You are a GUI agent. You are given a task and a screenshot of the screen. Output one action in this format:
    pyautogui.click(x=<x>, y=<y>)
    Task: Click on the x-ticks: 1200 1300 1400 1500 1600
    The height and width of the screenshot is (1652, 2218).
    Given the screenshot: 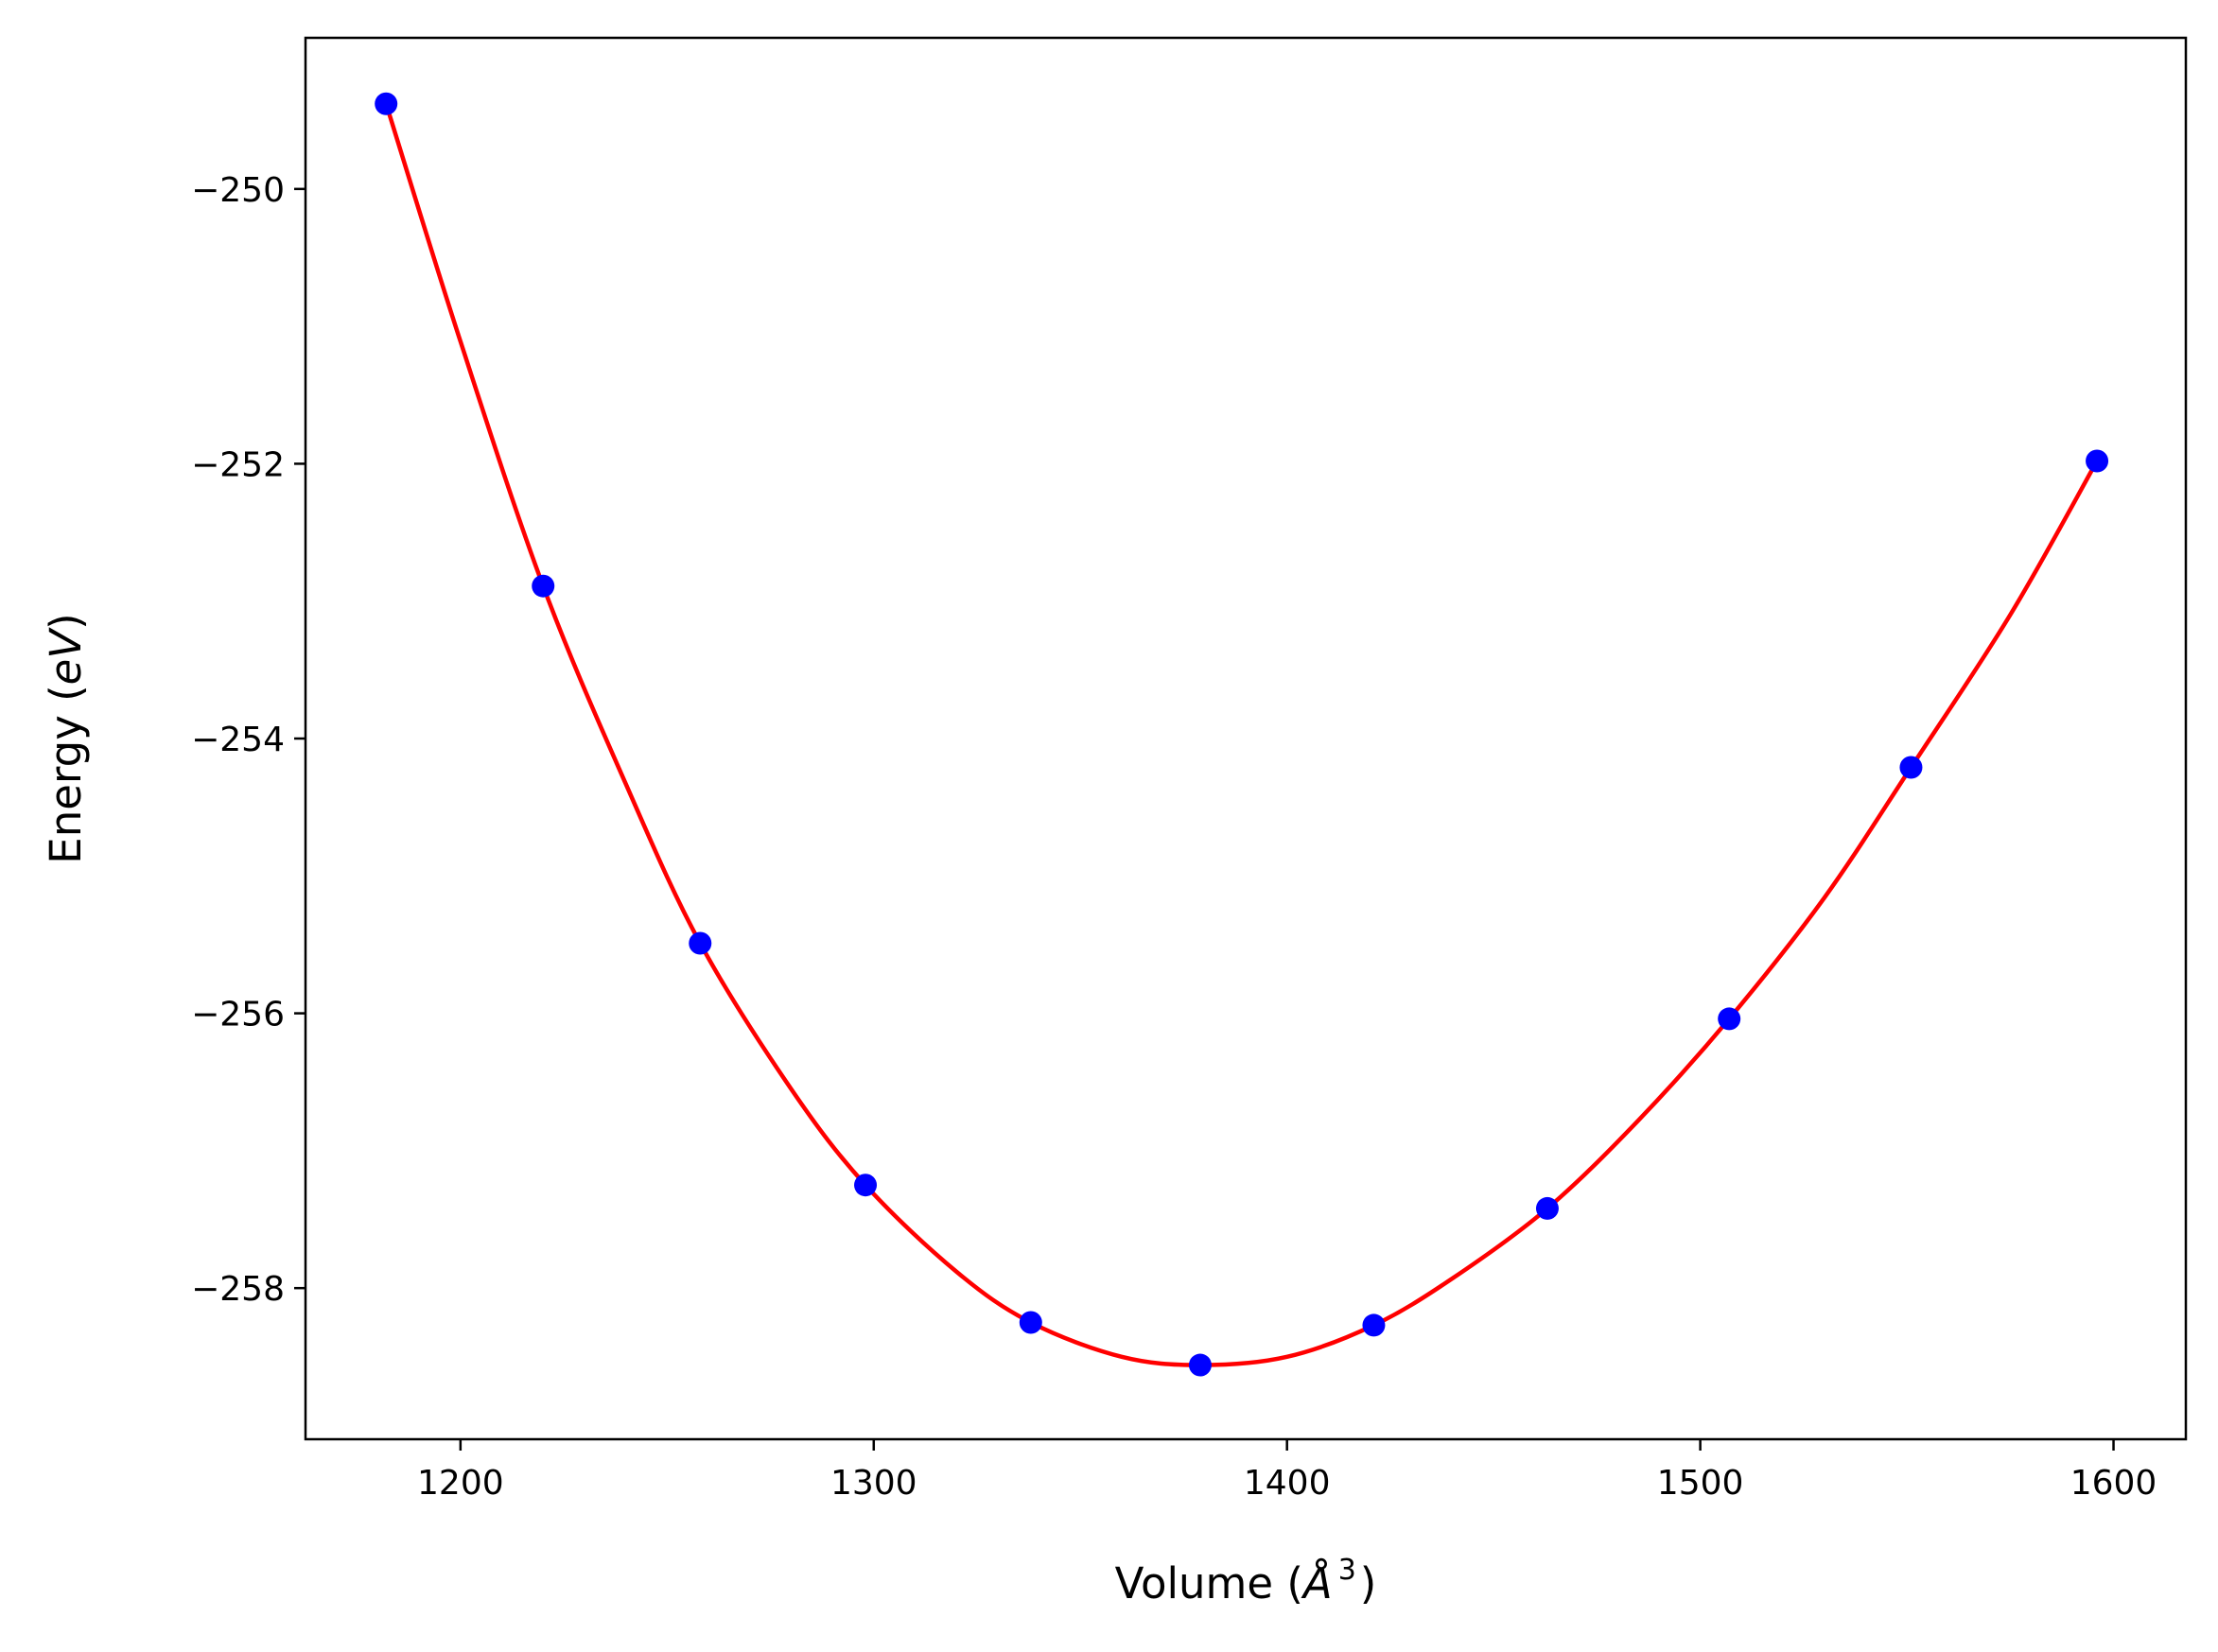 What is the action you would take?
    pyautogui.click(x=1287, y=1471)
    